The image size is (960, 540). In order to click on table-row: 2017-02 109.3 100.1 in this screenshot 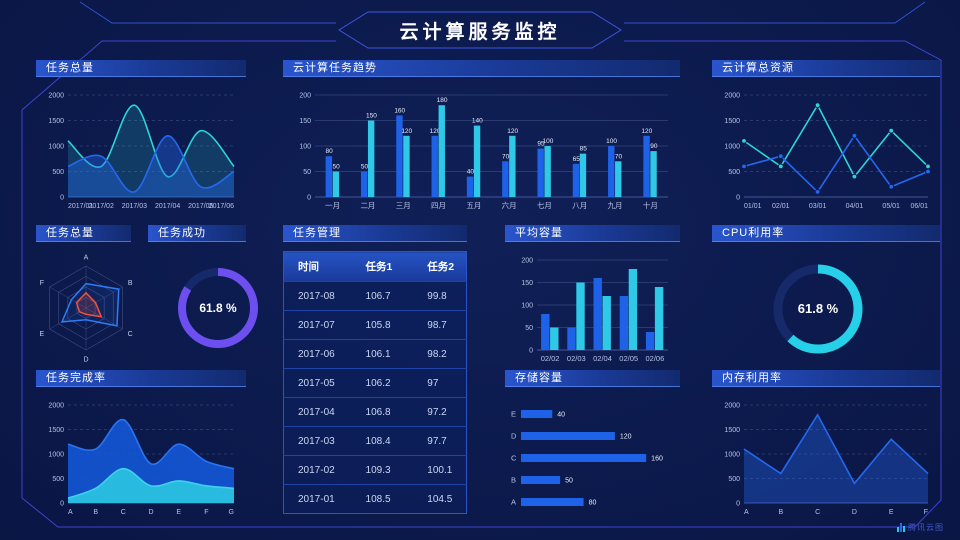, I will do `click(375, 470)`.